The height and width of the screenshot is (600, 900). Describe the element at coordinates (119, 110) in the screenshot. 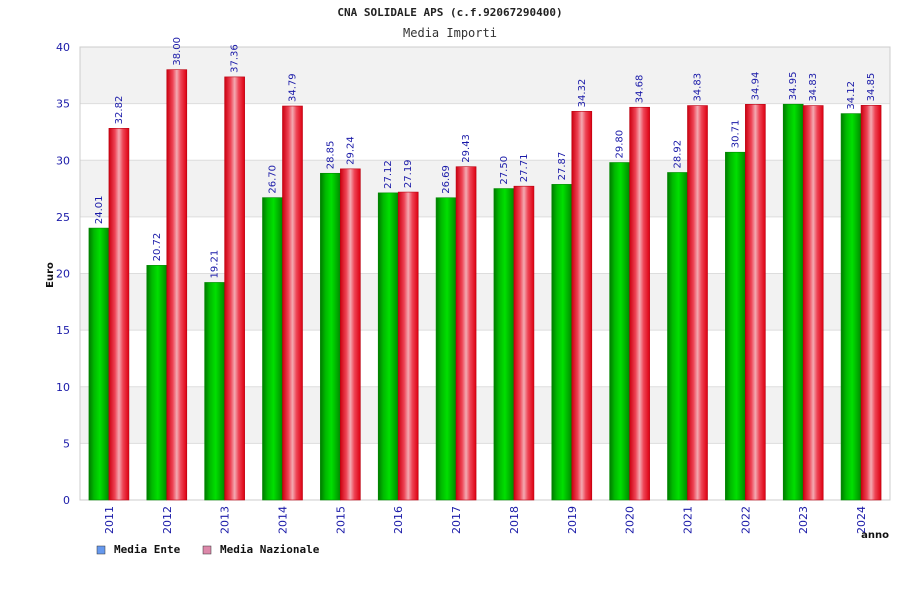

I see `value-label: 32.82` at that location.